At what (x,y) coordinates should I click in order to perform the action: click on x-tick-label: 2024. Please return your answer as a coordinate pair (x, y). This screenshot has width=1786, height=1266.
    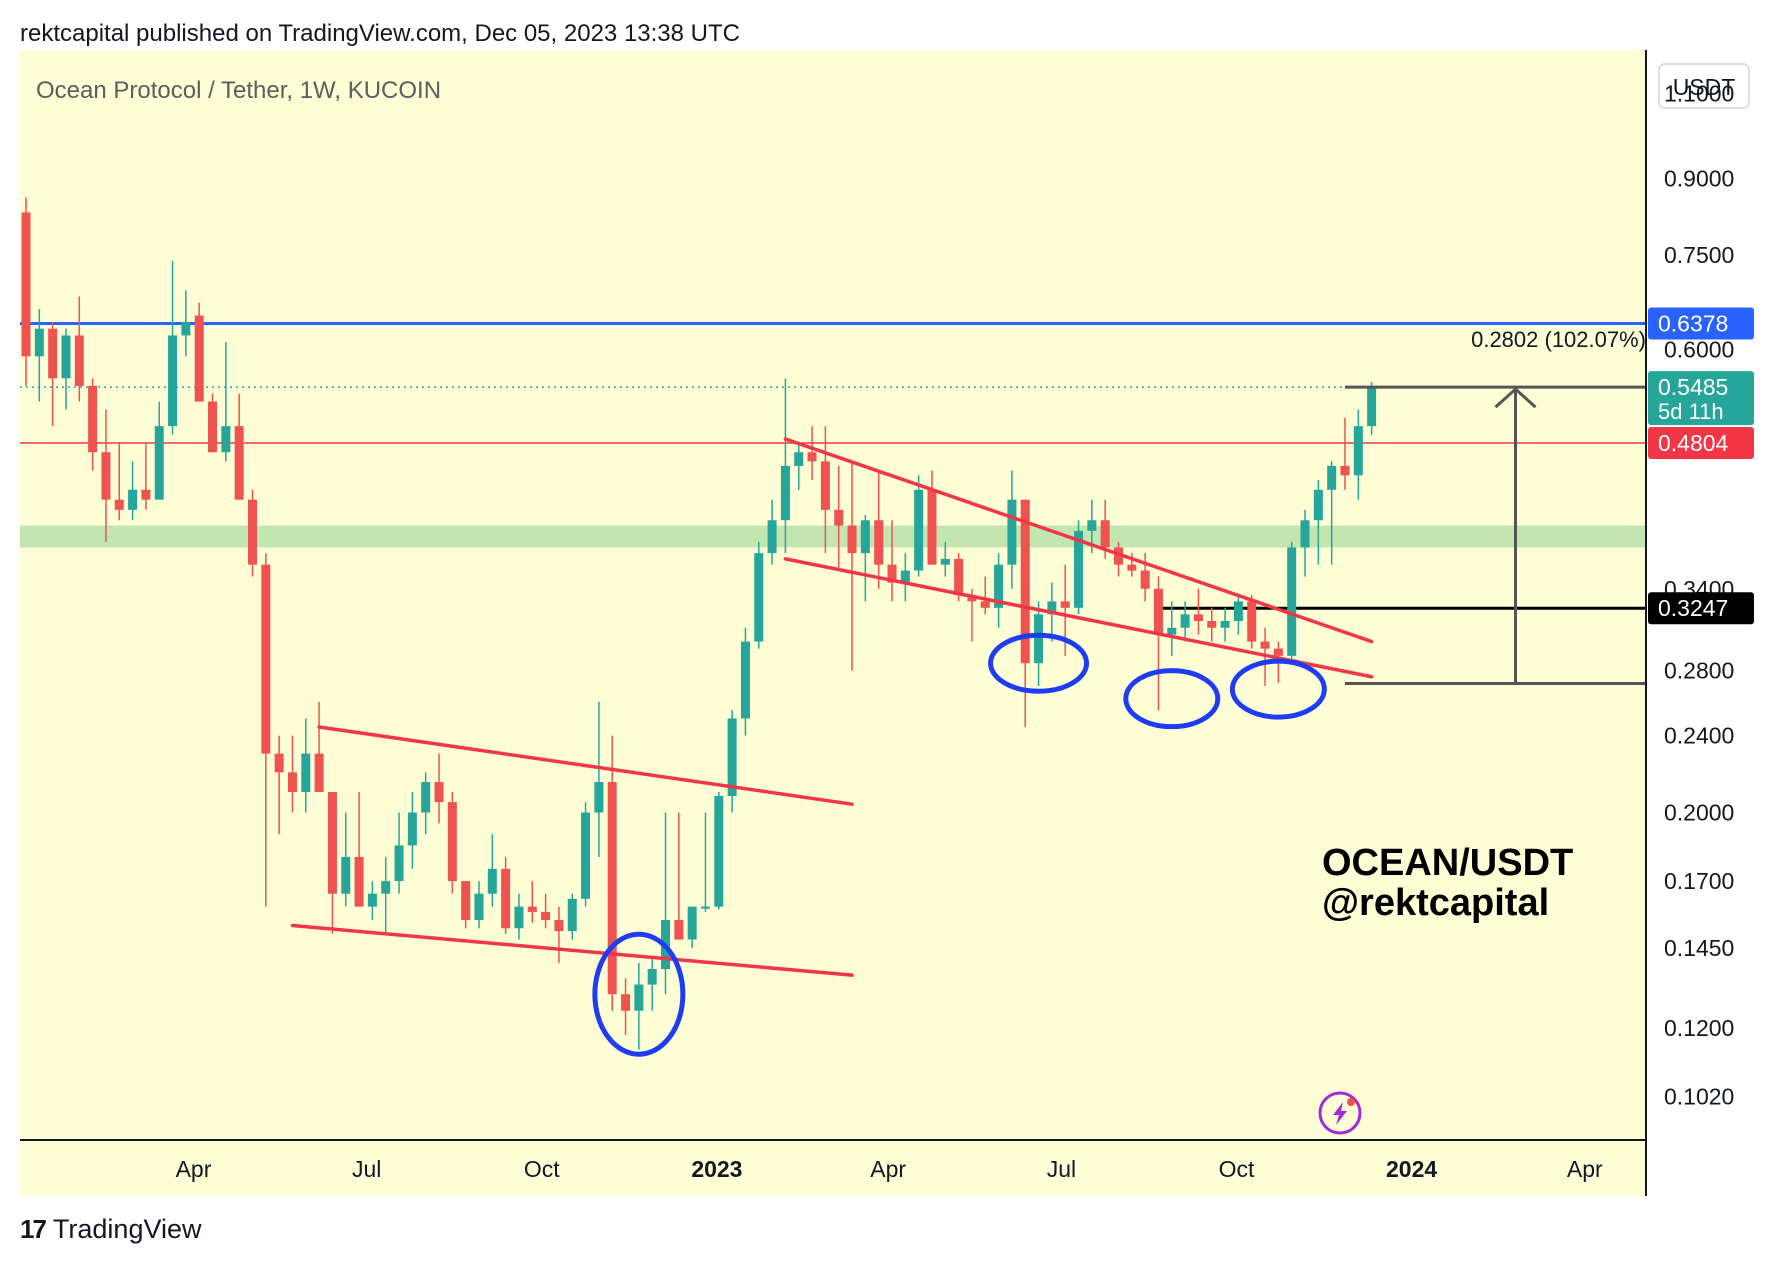
    Looking at the image, I should click on (1411, 1169).